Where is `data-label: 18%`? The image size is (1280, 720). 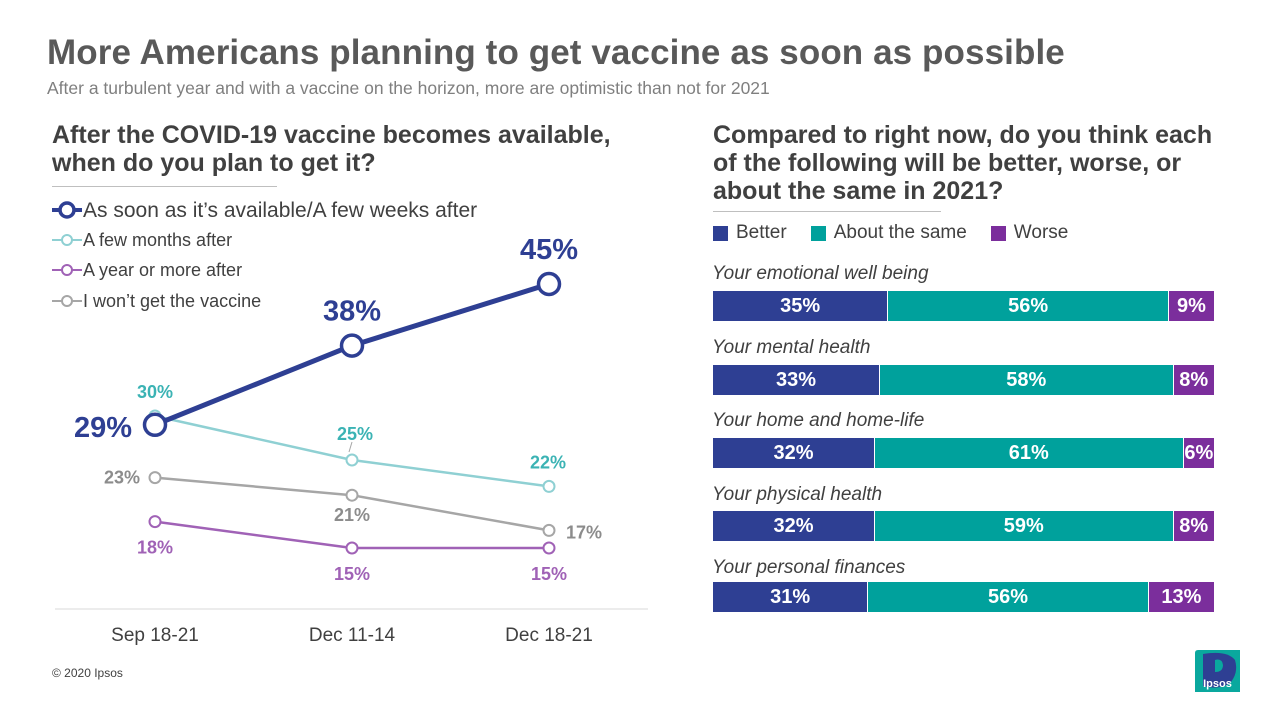 data-label: 18% is located at coordinates (155, 548).